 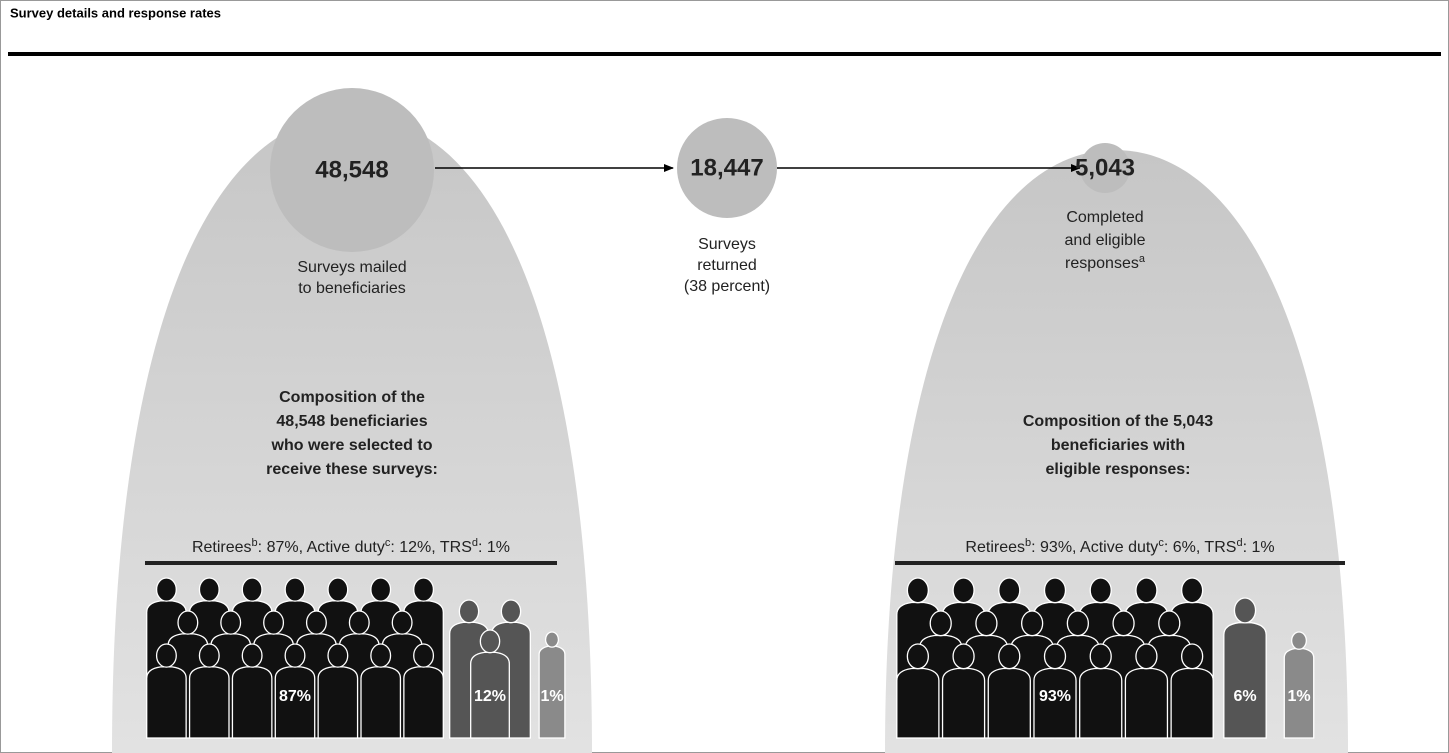 I want to click on stage-label-text: (38 percent), so click(x=727, y=286).